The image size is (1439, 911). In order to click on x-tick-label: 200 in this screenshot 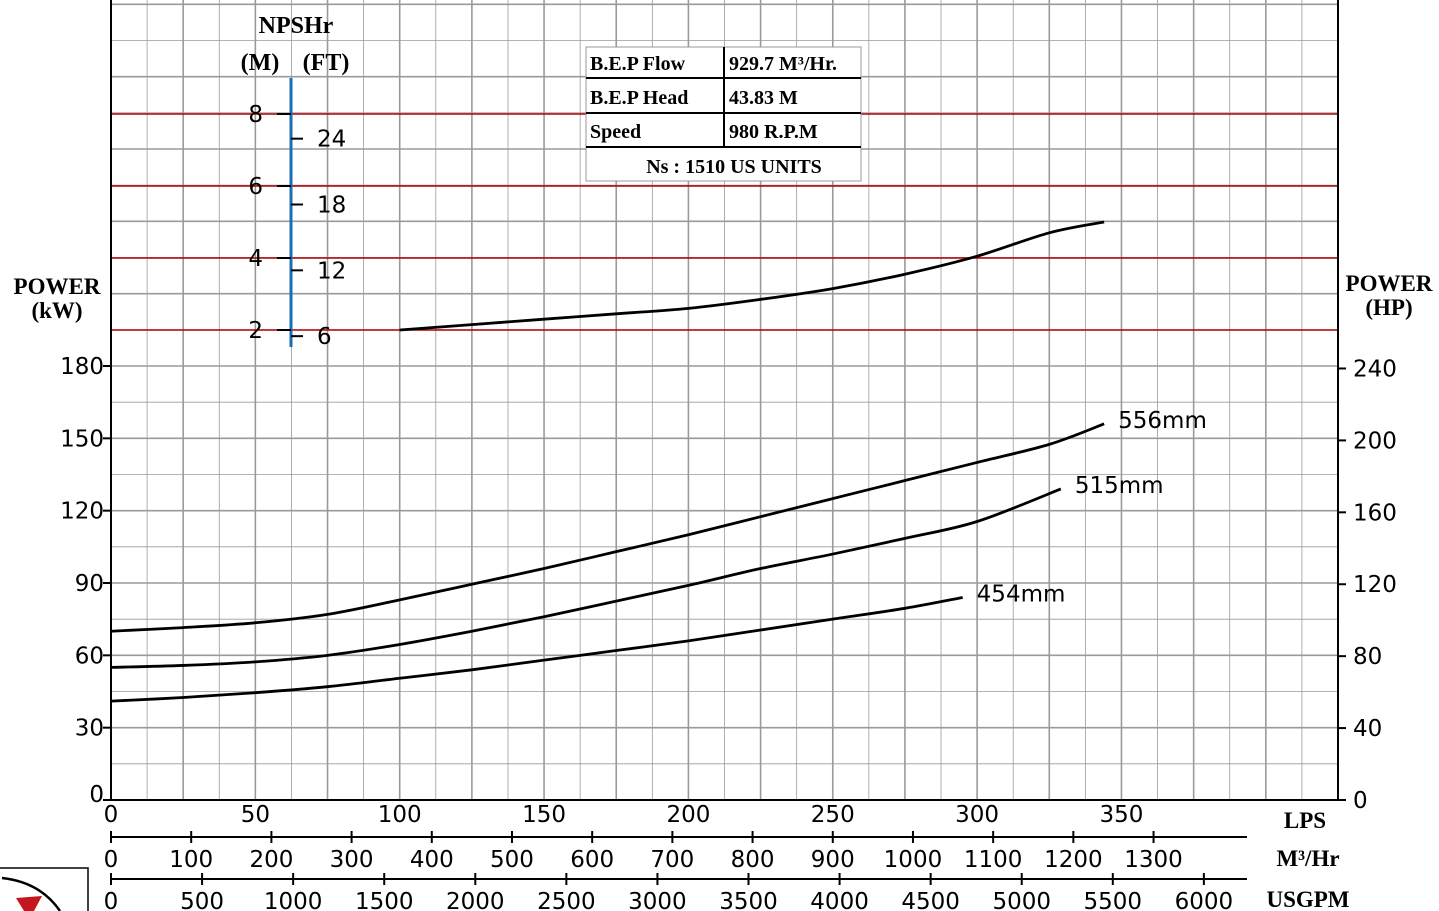, I will do `click(688, 815)`.